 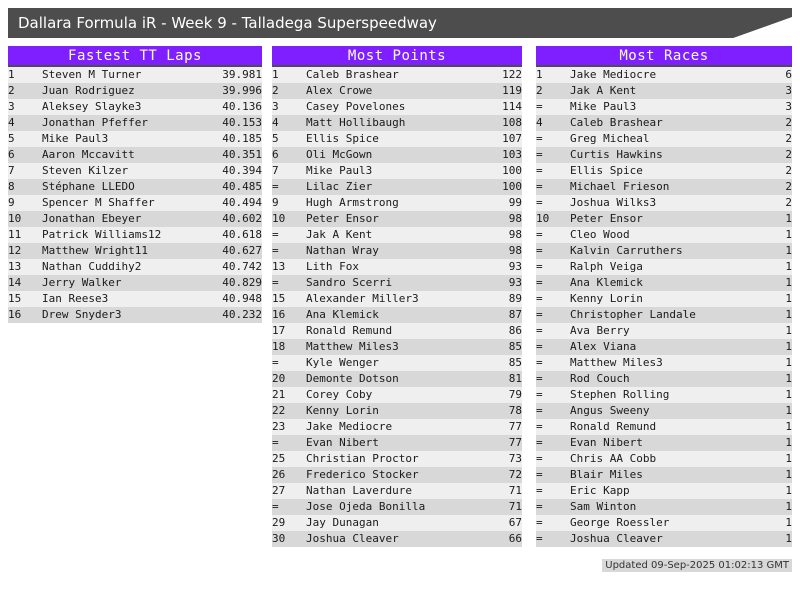 I want to click on row-value: 39.996, so click(x=242, y=90).